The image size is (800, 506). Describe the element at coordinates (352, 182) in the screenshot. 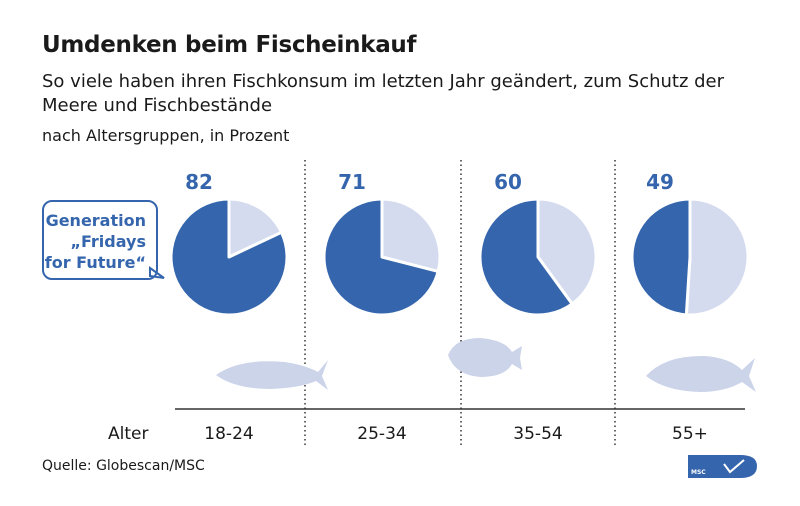

I see `data-label: 71` at that location.